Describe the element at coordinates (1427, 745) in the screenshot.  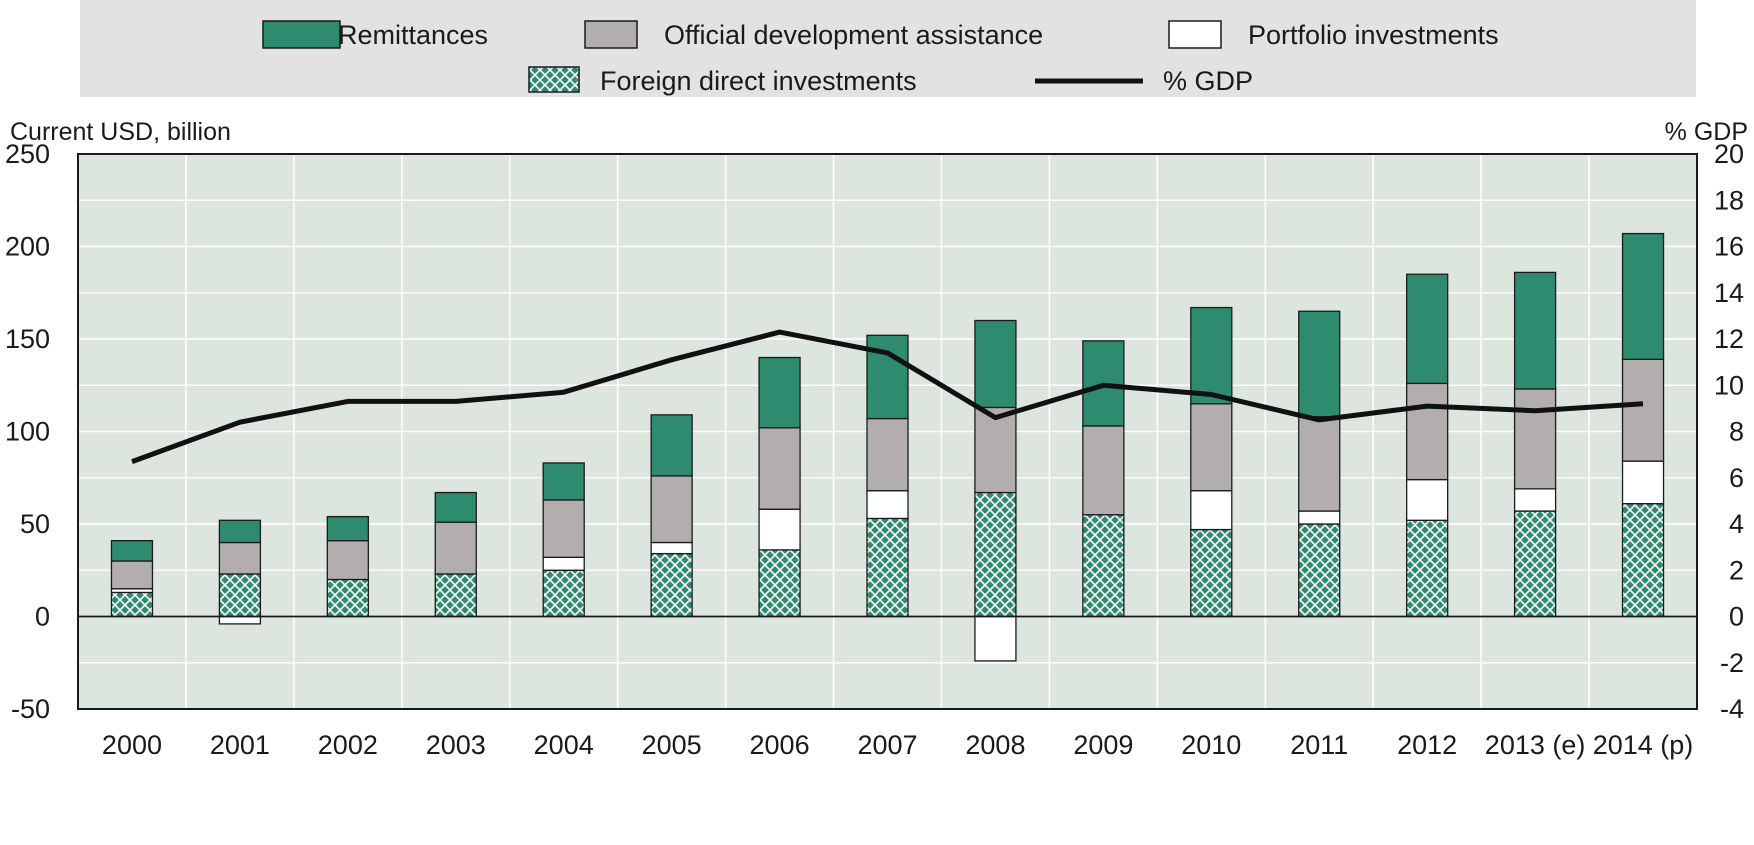
I see `x-tick: 2012` at that location.